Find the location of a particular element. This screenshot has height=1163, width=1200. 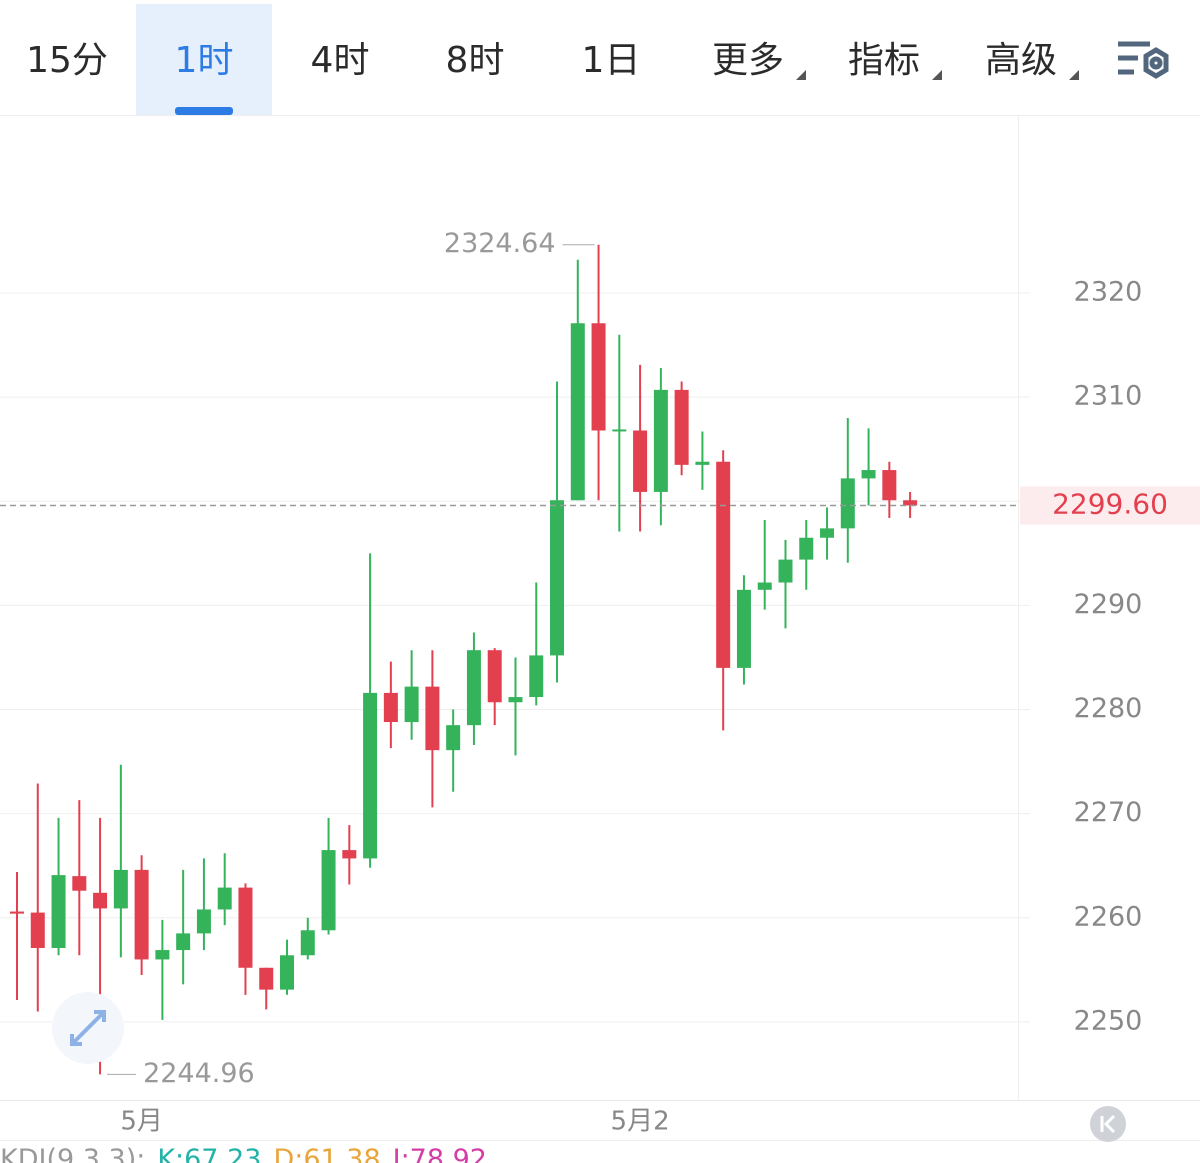

last-price-label: 2299.60 is located at coordinates (1110, 503).